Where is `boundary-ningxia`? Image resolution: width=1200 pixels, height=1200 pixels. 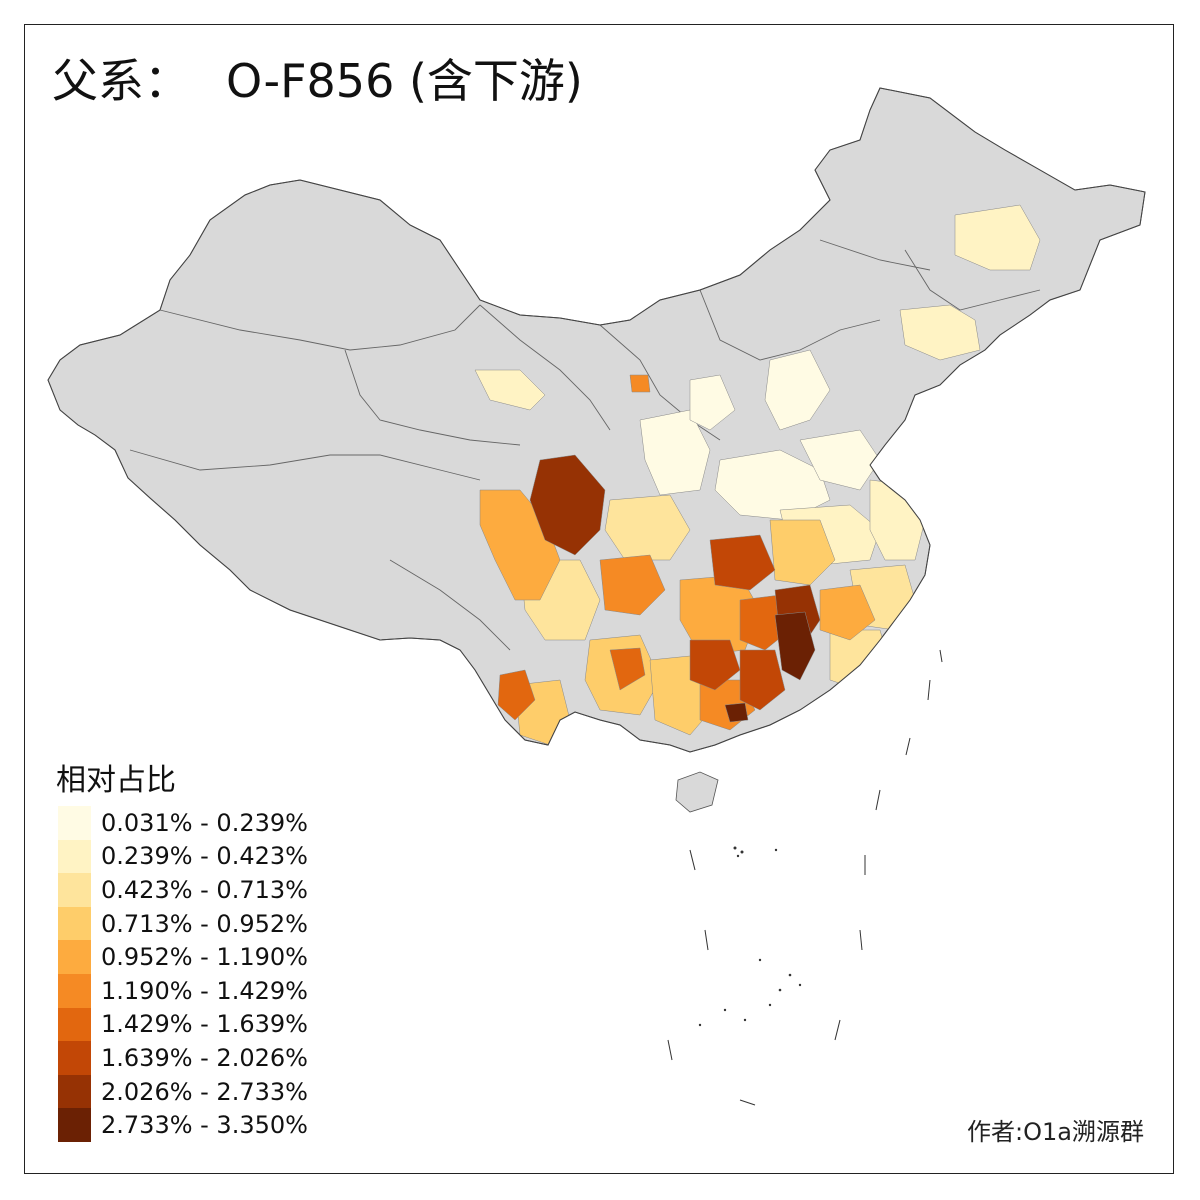
boundary-ningxia is located at coordinates (660, 382).